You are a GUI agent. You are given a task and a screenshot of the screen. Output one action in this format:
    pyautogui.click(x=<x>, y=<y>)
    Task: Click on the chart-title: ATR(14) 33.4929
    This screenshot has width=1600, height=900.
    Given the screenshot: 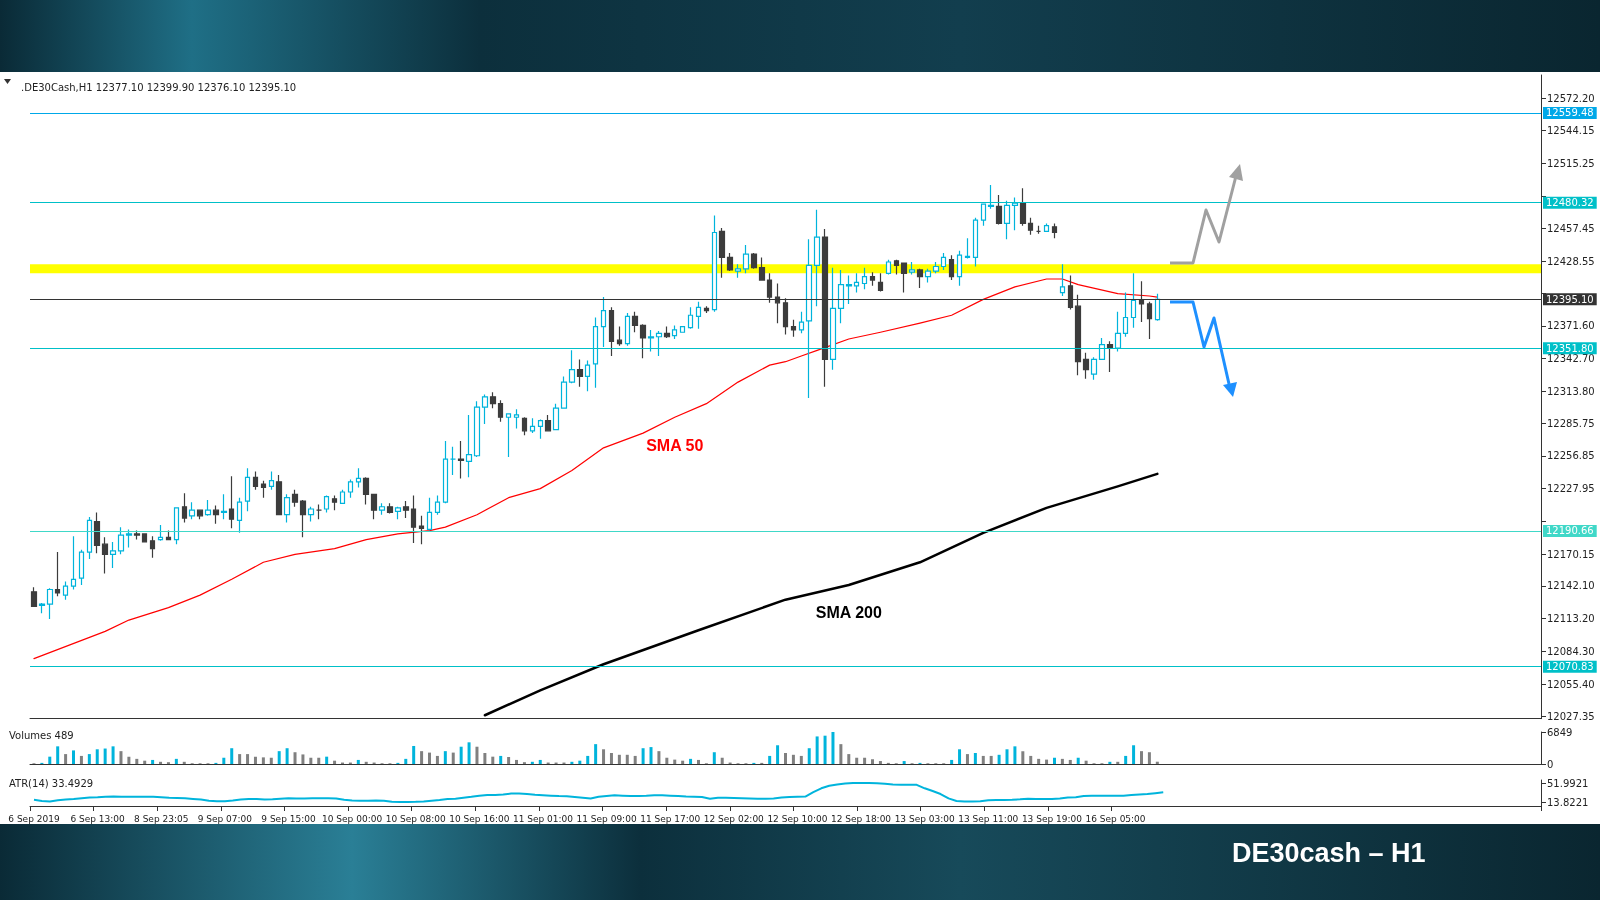 What is the action you would take?
    pyautogui.click(x=51, y=783)
    